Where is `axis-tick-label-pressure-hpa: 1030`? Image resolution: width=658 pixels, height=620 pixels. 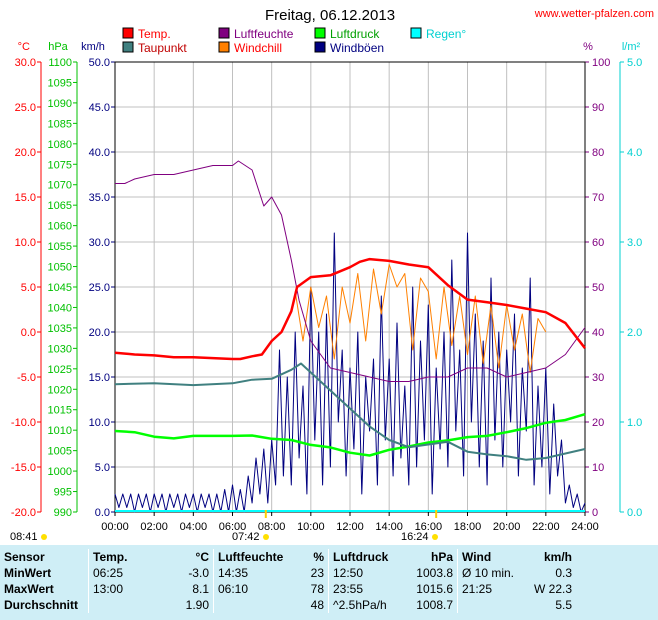 axis-tick-label-pressure-hpa: 1030 is located at coordinates (60, 349).